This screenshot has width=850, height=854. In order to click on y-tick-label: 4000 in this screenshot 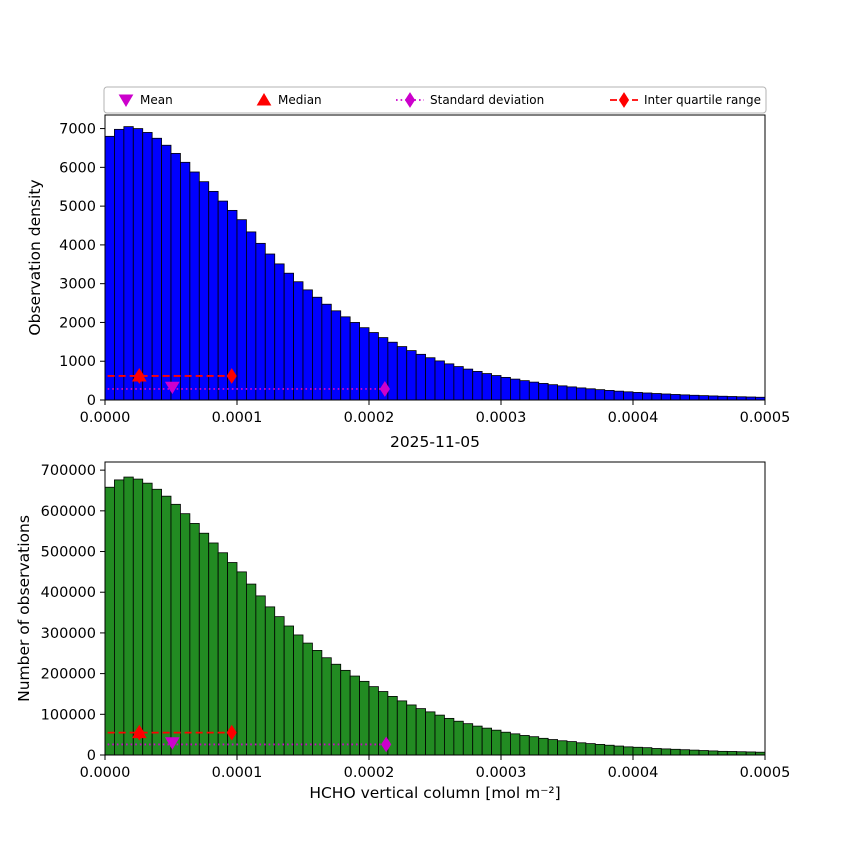, I will do `click(77, 246)`.